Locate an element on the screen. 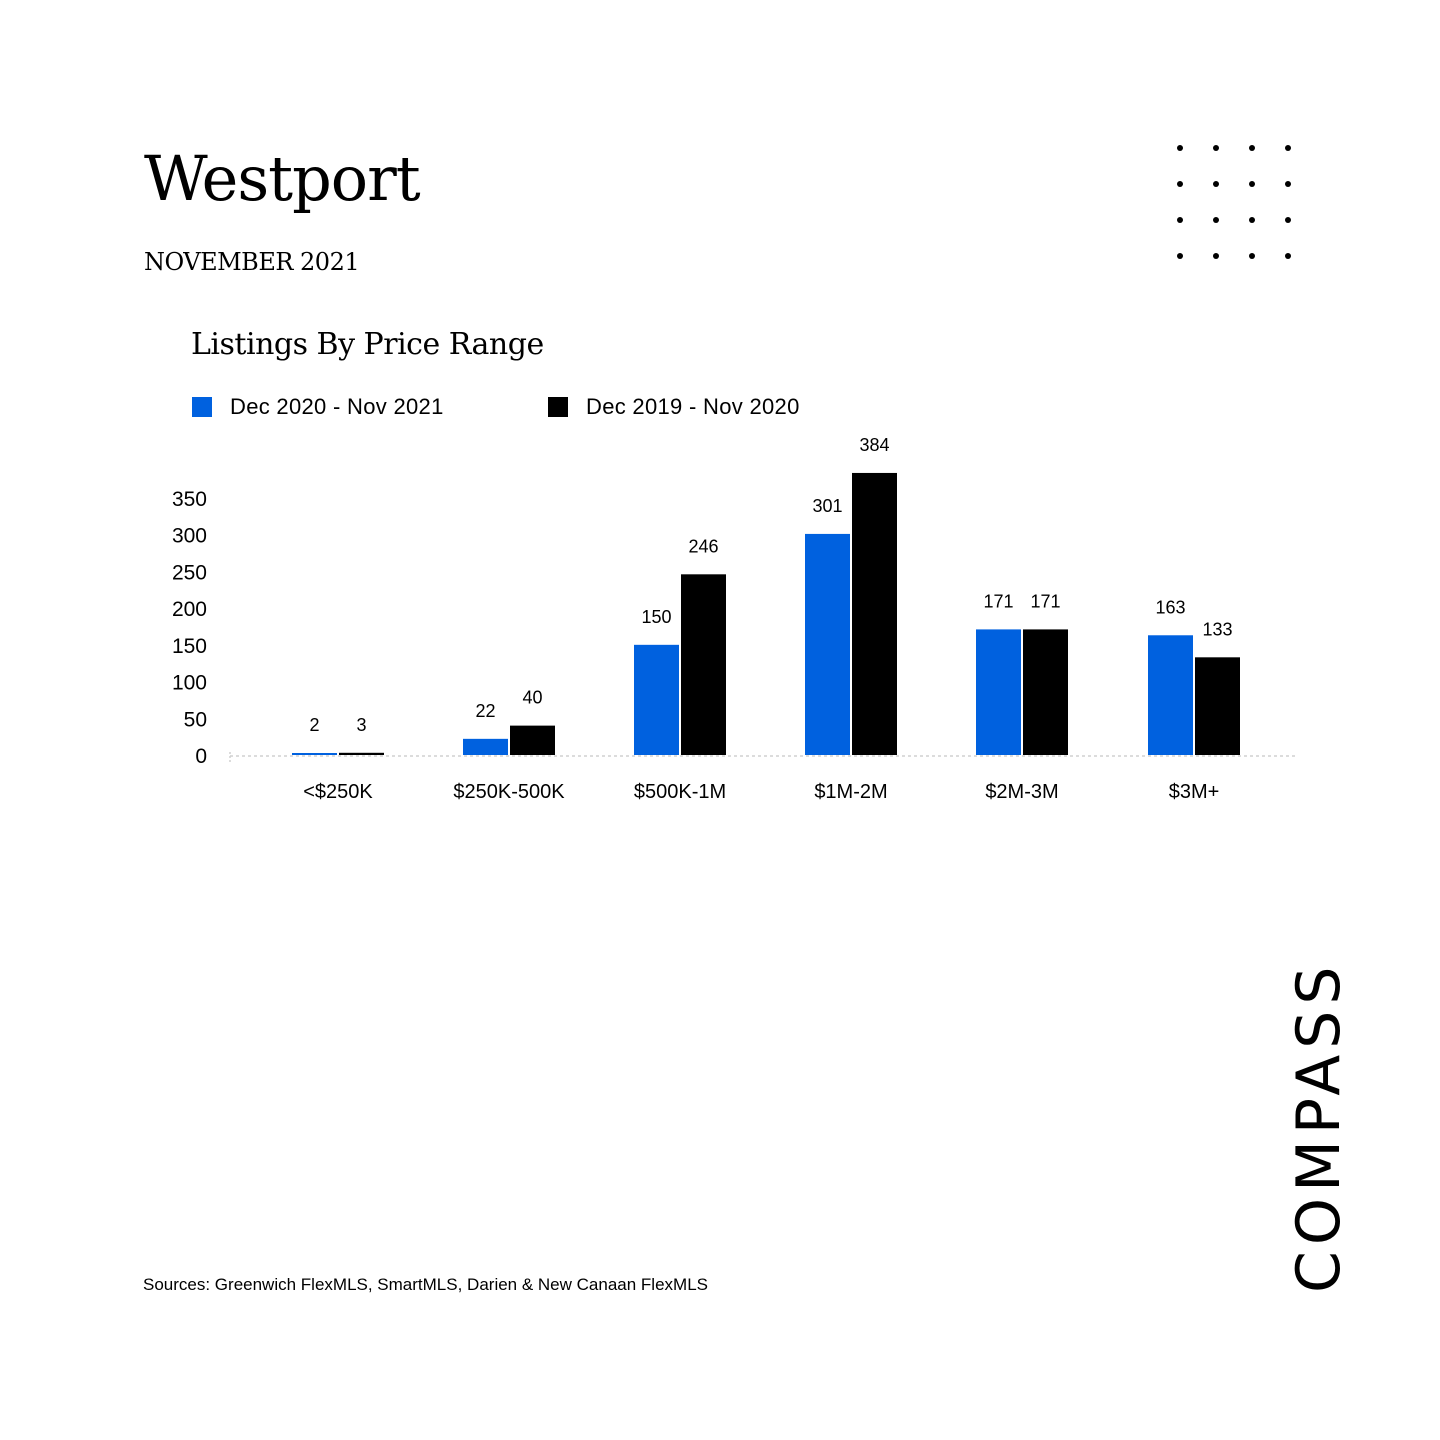  y-tick-label-200: 200 is located at coordinates (189, 609).